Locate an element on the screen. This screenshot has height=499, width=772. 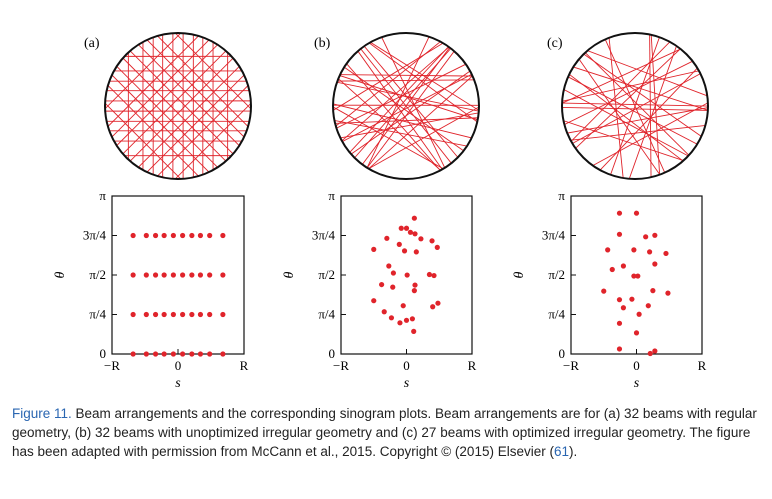
x-tick-label: 0 is located at coordinates (636, 365).